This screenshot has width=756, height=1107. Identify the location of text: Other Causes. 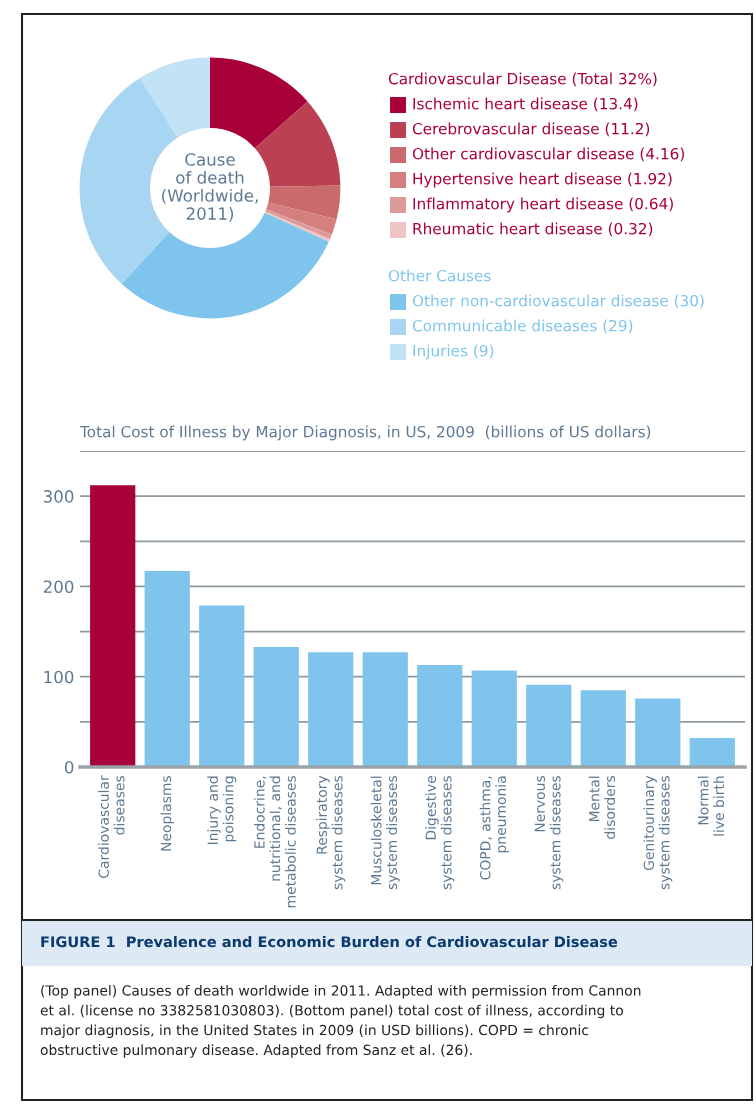
(439, 275).